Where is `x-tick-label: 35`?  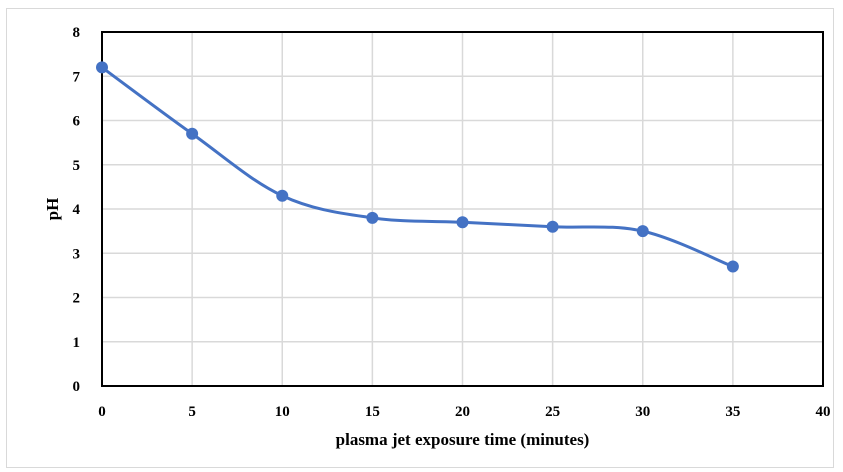
x-tick-label: 35 is located at coordinates (732, 412).